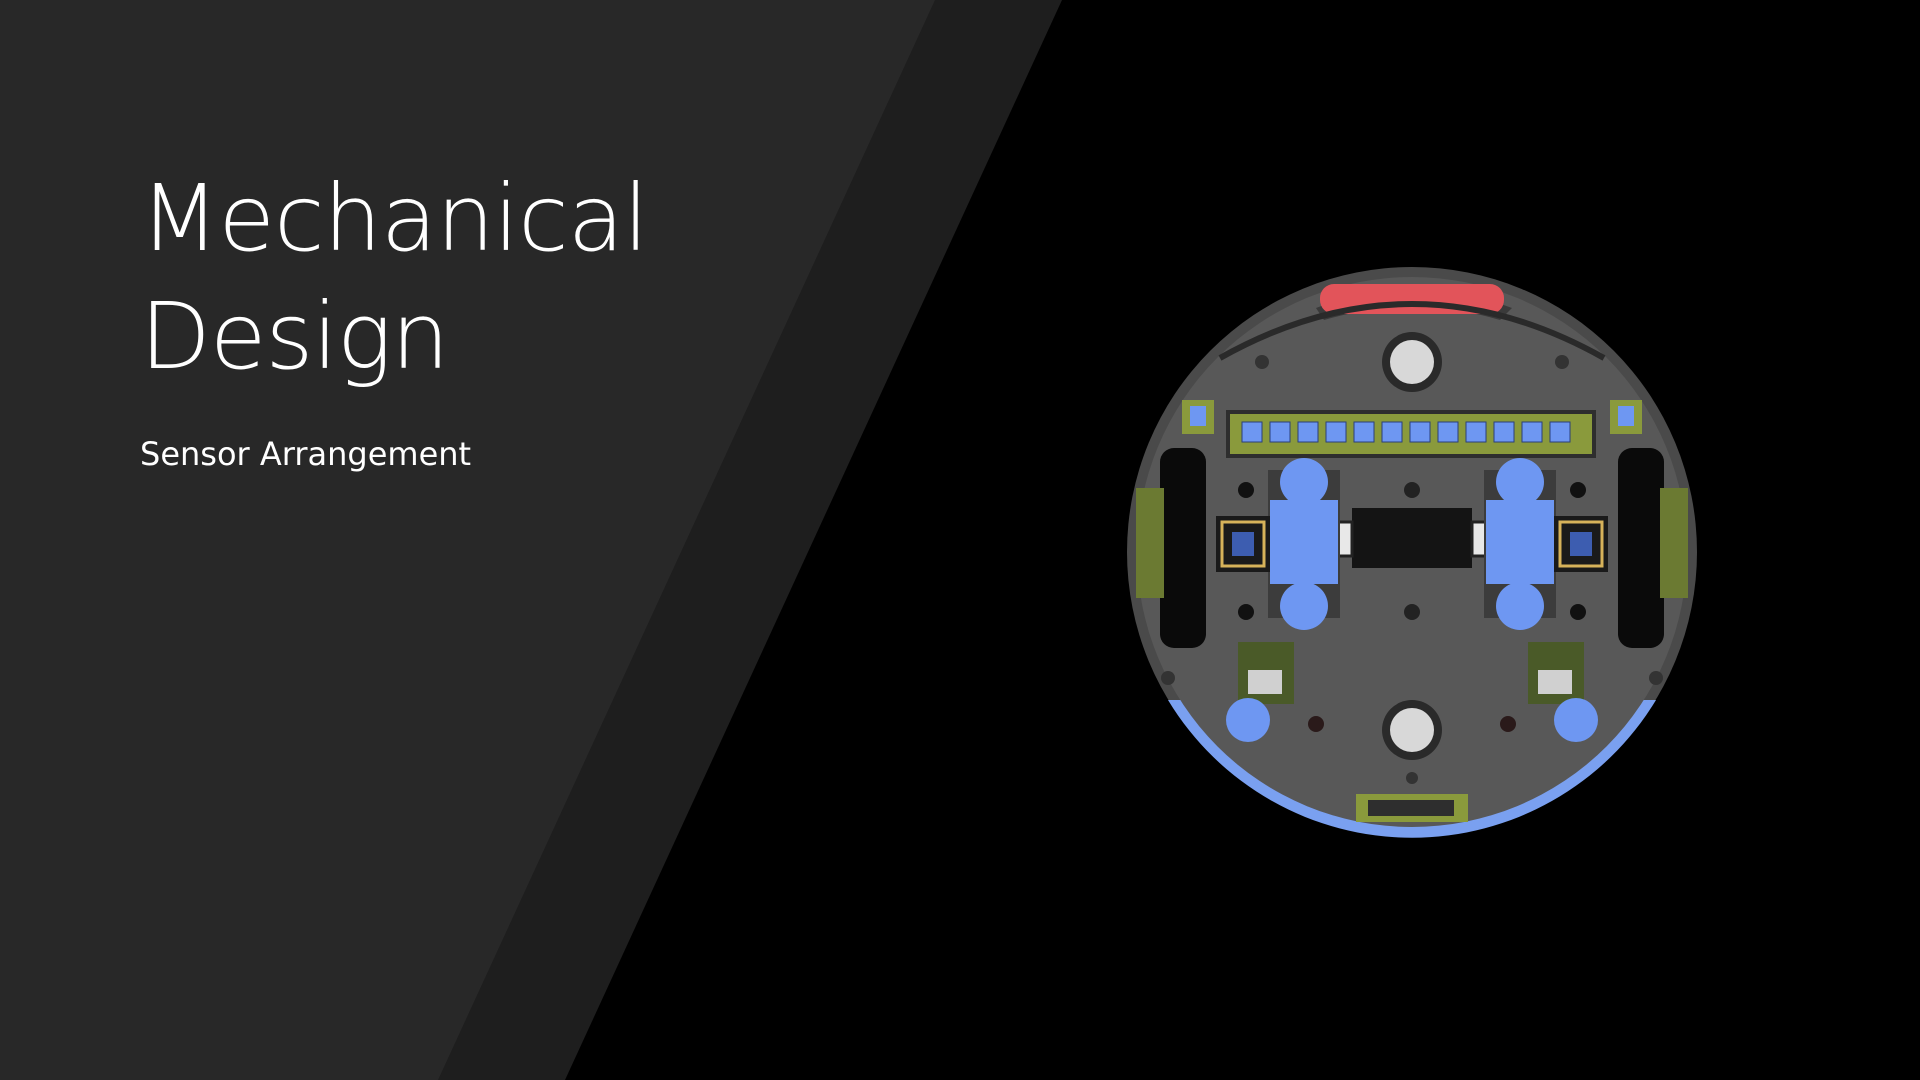  I want to click on slide-title: Mechanical Design, so click(394, 277).